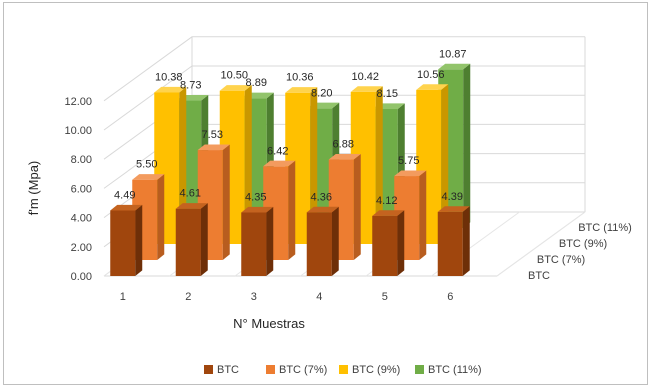 The height and width of the screenshot is (389, 653). What do you see at coordinates (453, 54) in the screenshot?
I see `data-label: 10.87` at bounding box center [453, 54].